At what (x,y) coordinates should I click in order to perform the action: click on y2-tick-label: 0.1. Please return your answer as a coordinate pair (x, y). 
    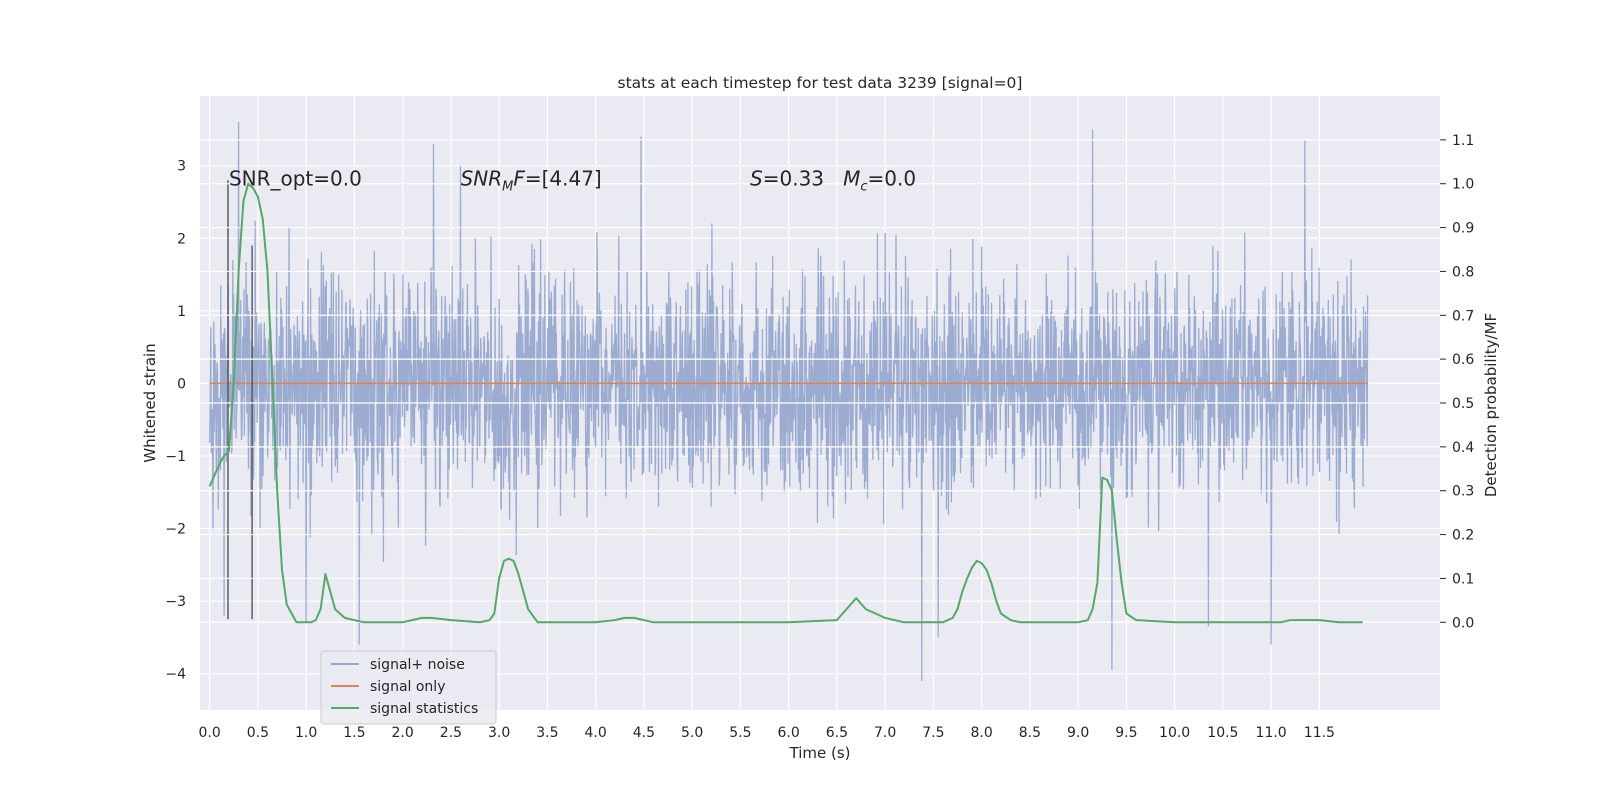
    Looking at the image, I should click on (1463, 579).